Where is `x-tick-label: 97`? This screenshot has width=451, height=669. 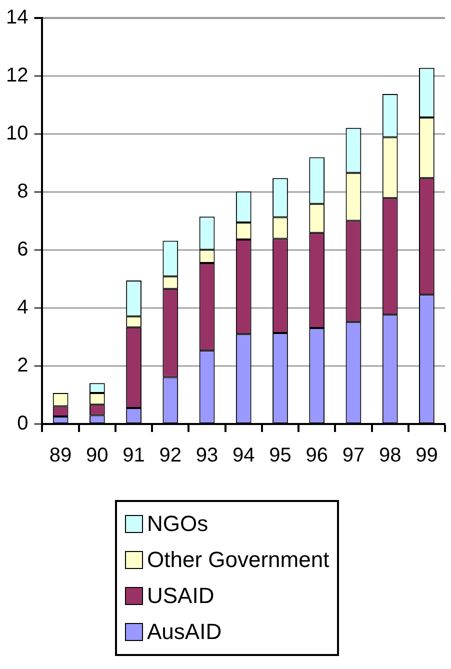
x-tick-label: 97 is located at coordinates (353, 455).